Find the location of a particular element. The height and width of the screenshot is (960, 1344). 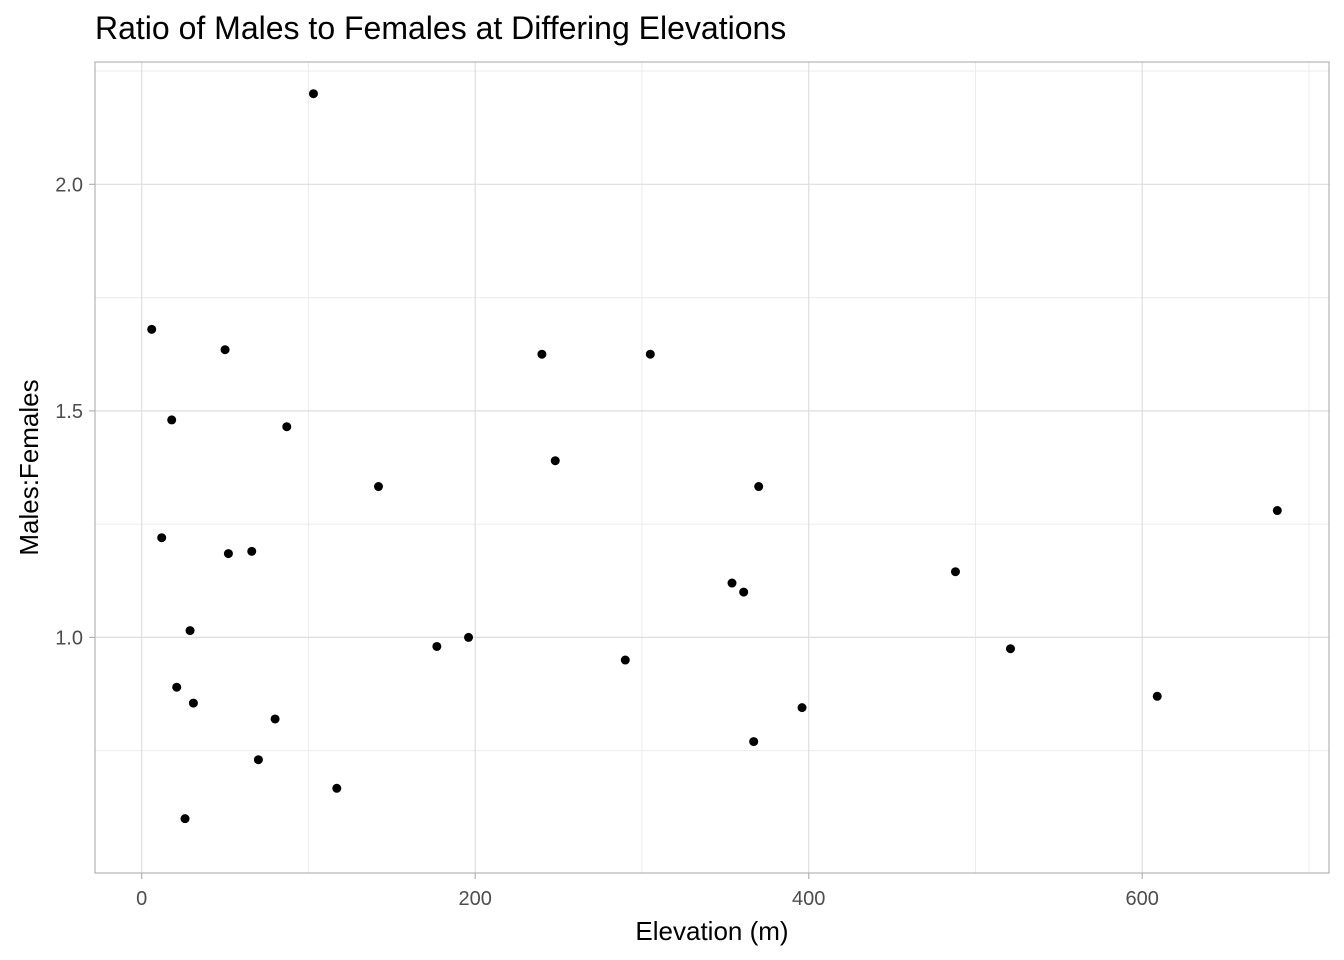

y-tick-label: 1.5 is located at coordinates (69, 412).